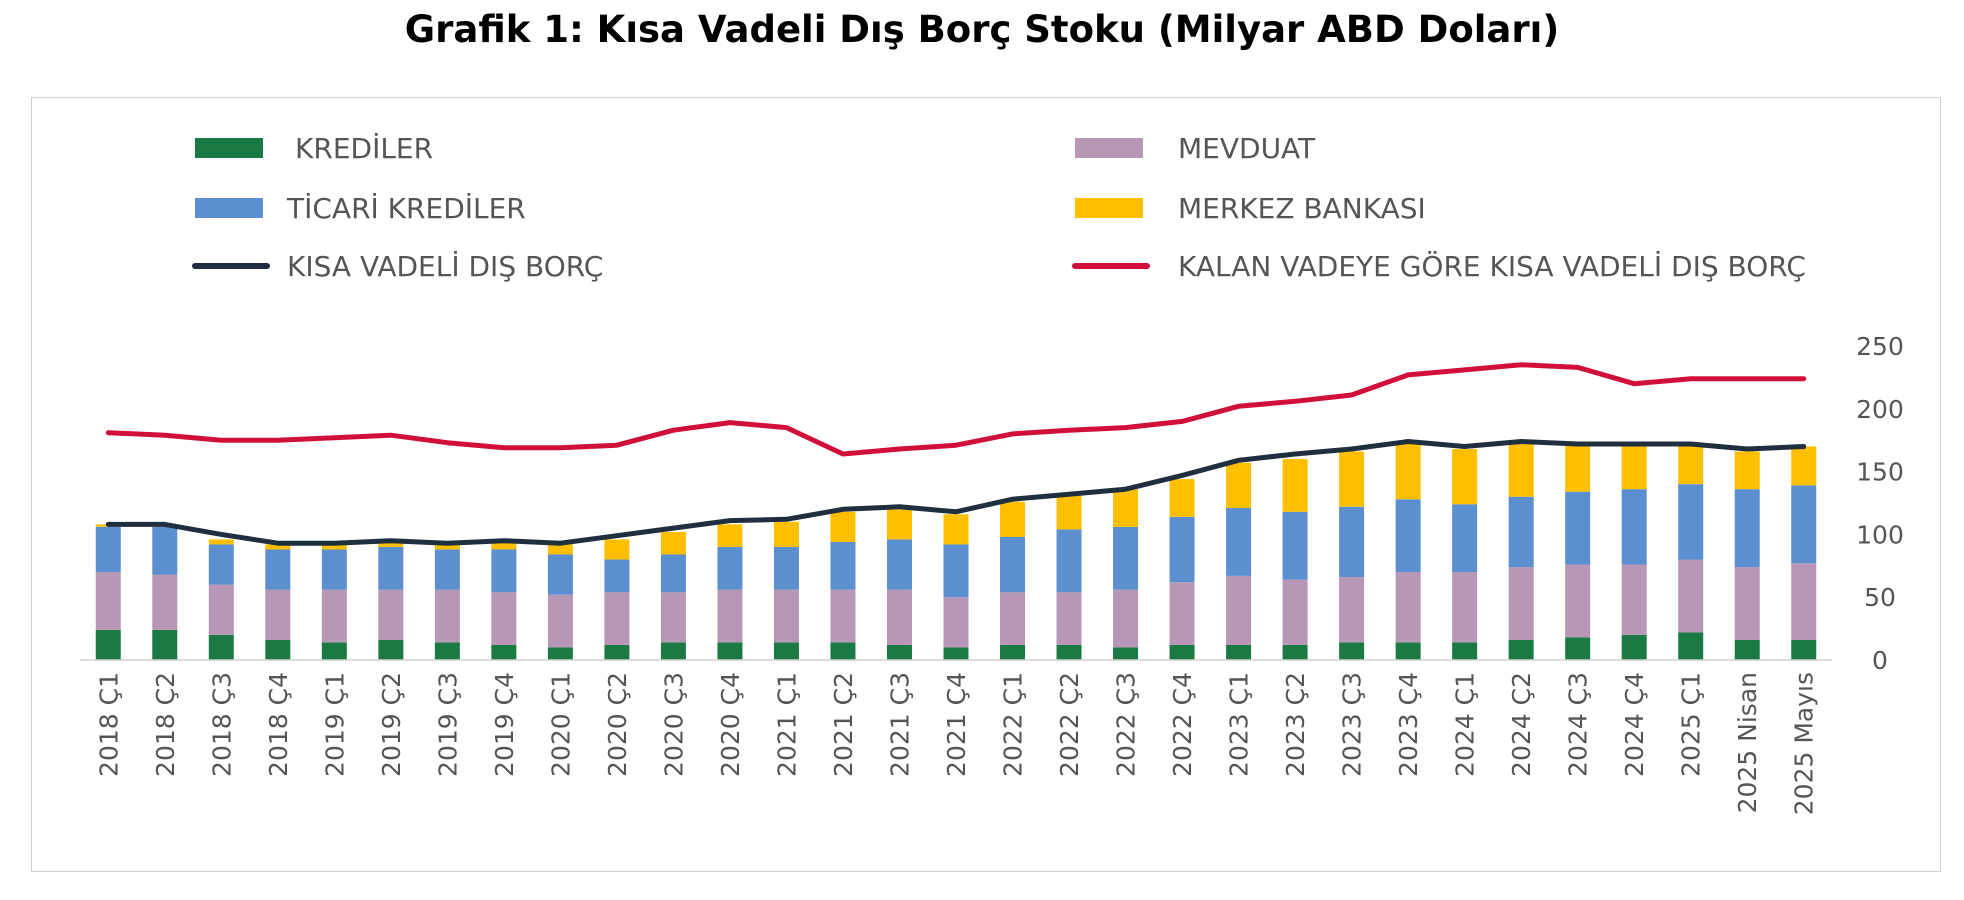 The height and width of the screenshot is (900, 1964). Describe the element at coordinates (1465, 724) in the screenshot. I see `x-tick-label: 2024 Ç1` at that location.